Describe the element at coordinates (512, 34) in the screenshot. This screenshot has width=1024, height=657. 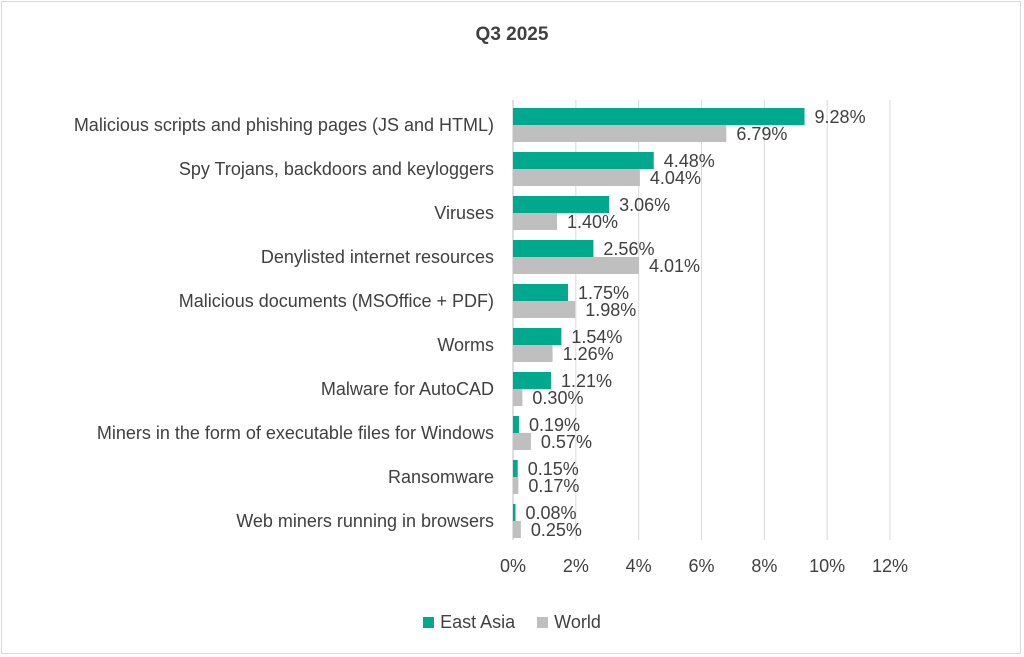
I see `chart-title: Q3 2025` at that location.